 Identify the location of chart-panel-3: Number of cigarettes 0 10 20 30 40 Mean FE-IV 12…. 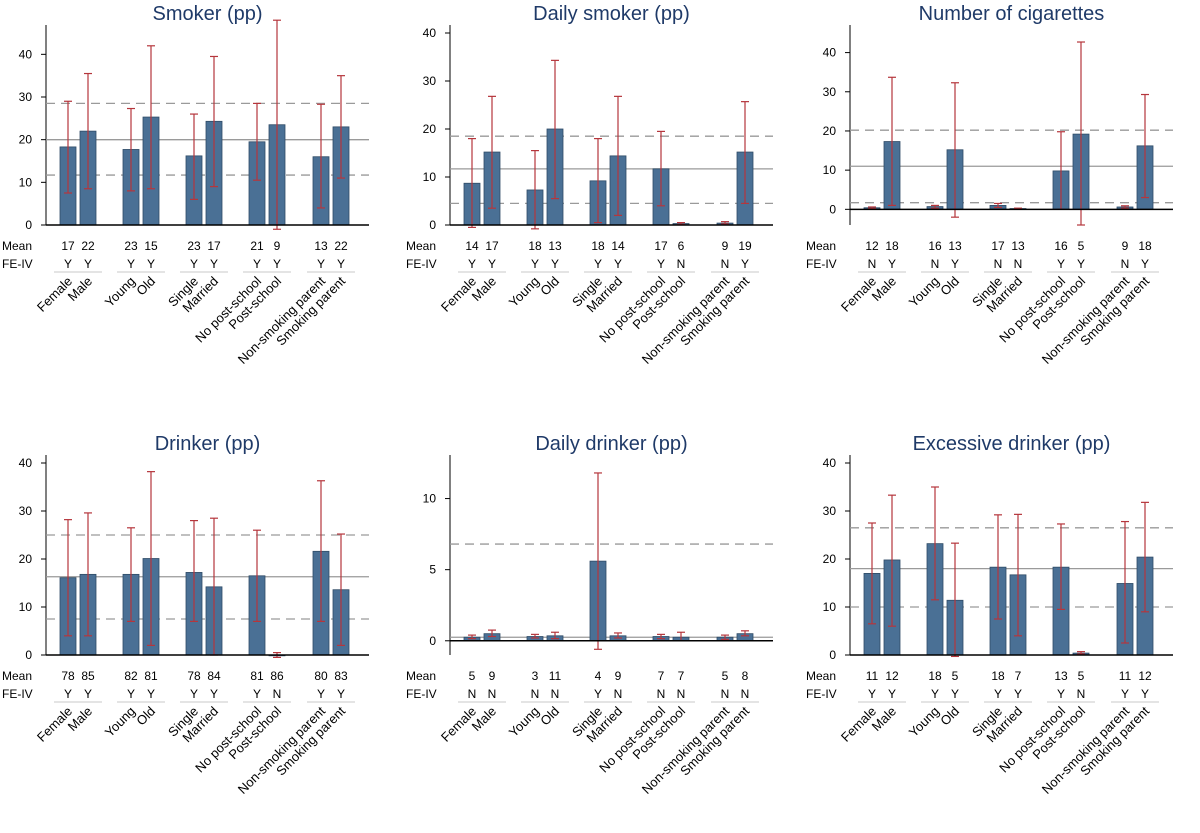
(989, 185).